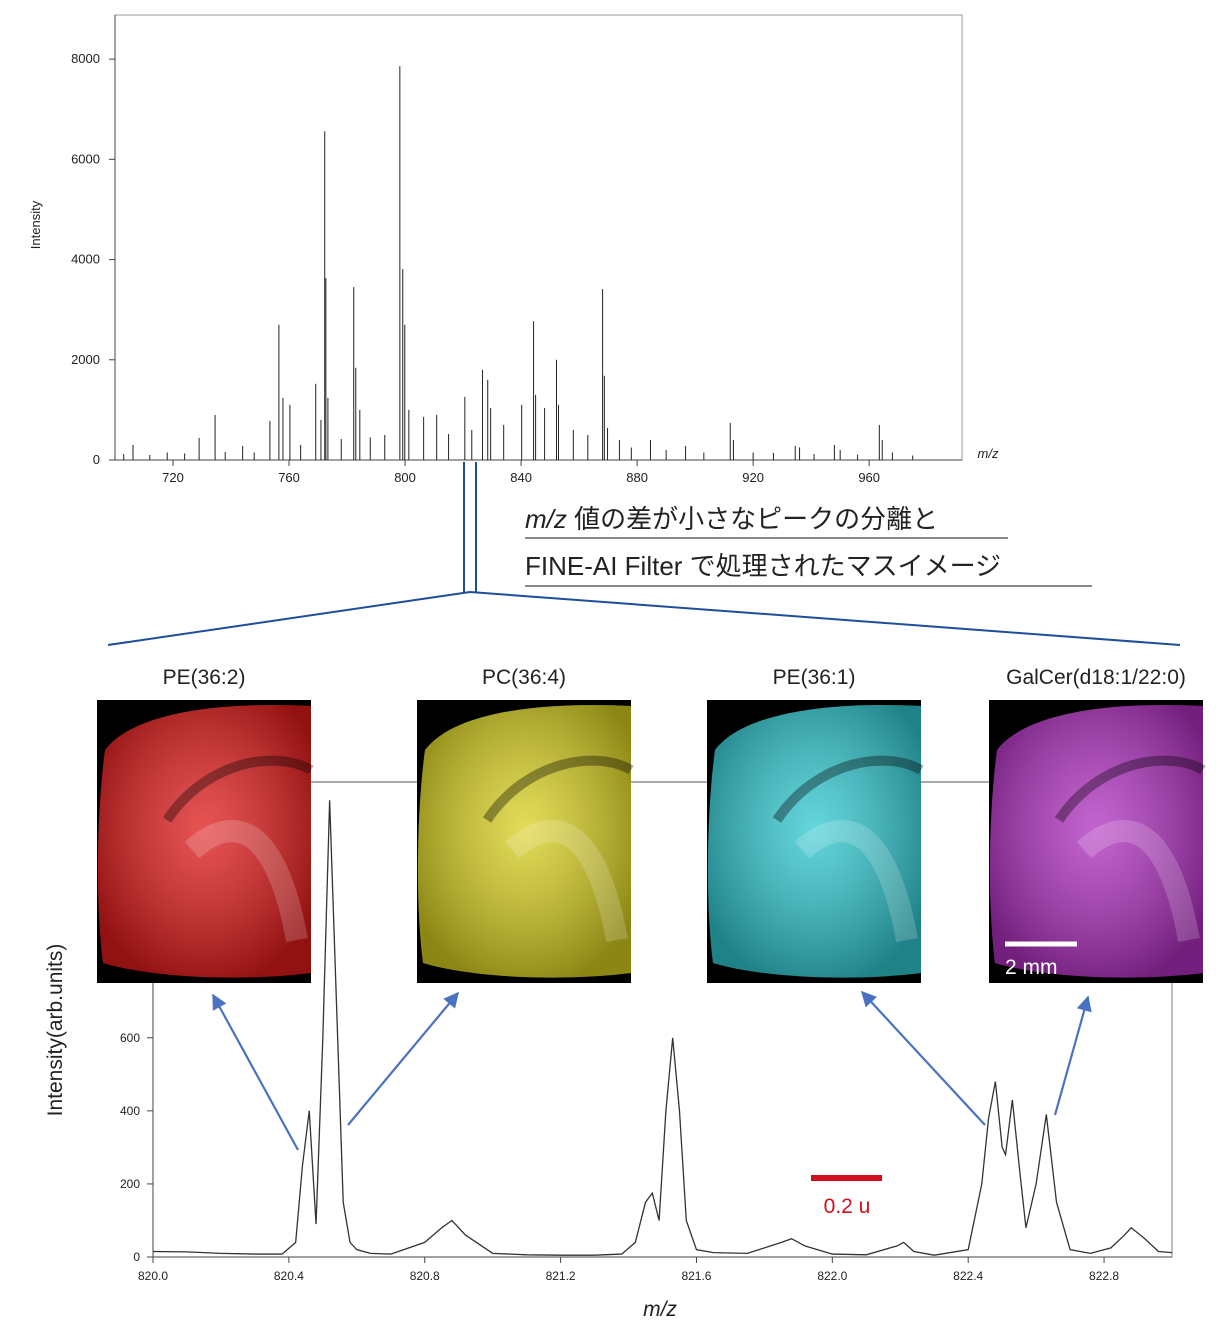  What do you see at coordinates (814, 677) in the screenshot?
I see `image-label: PE(36:1)` at bounding box center [814, 677].